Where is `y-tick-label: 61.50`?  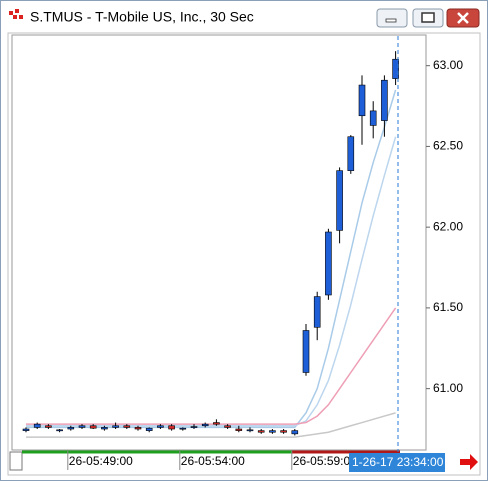
y-tick-label: 61.50 is located at coordinates (448, 307).